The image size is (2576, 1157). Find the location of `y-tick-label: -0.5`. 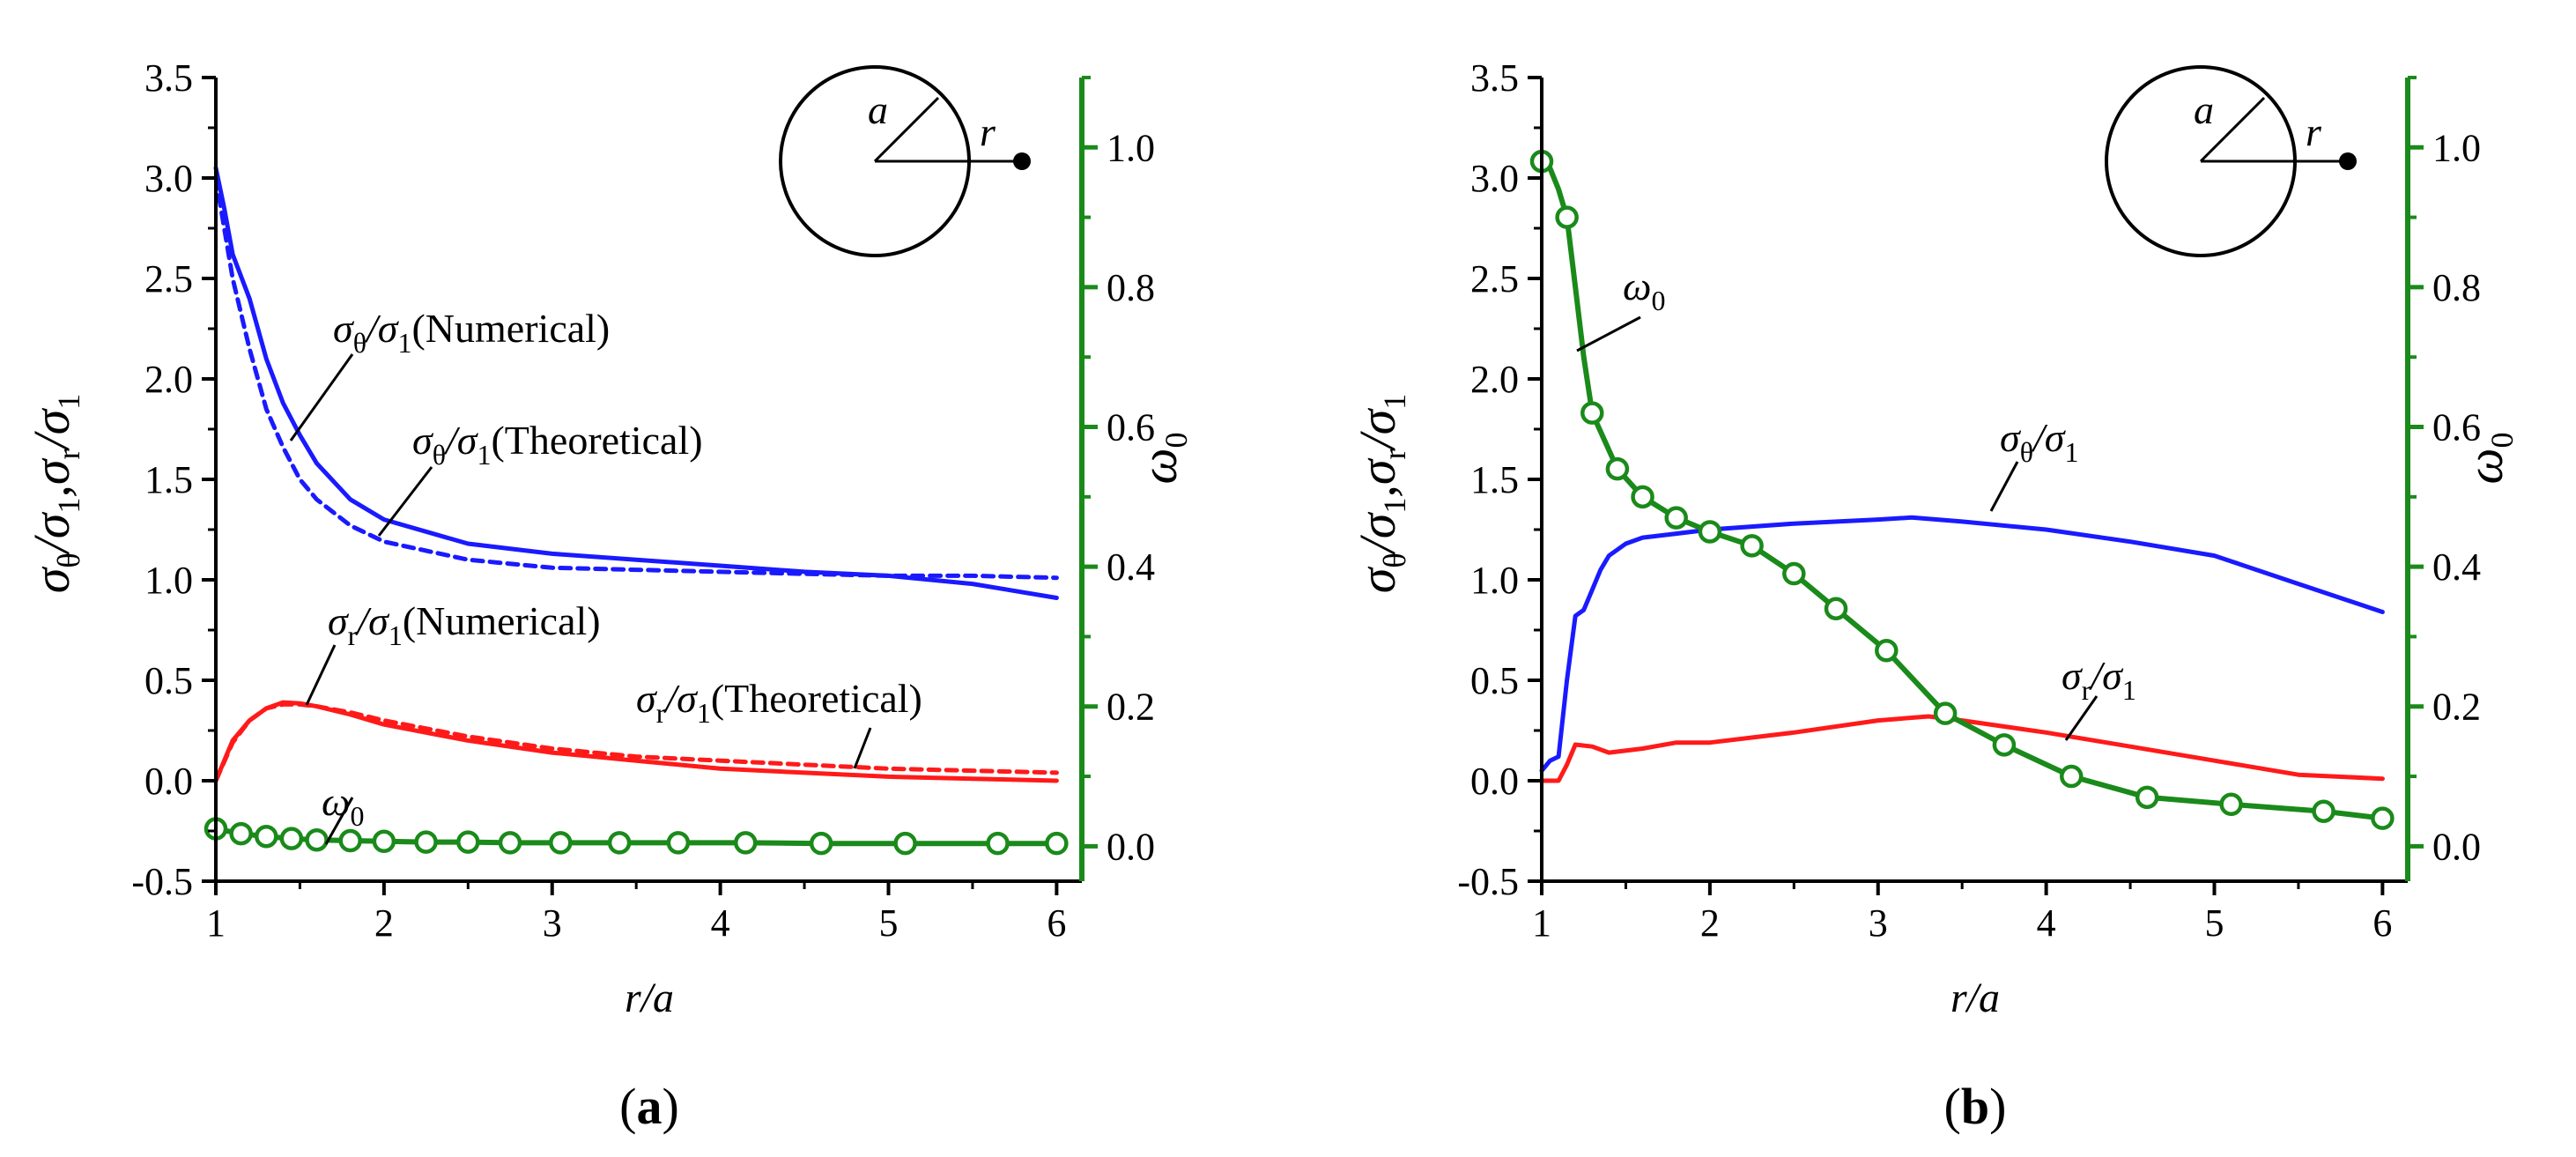

y-tick-label: -0.5 is located at coordinates (162, 882).